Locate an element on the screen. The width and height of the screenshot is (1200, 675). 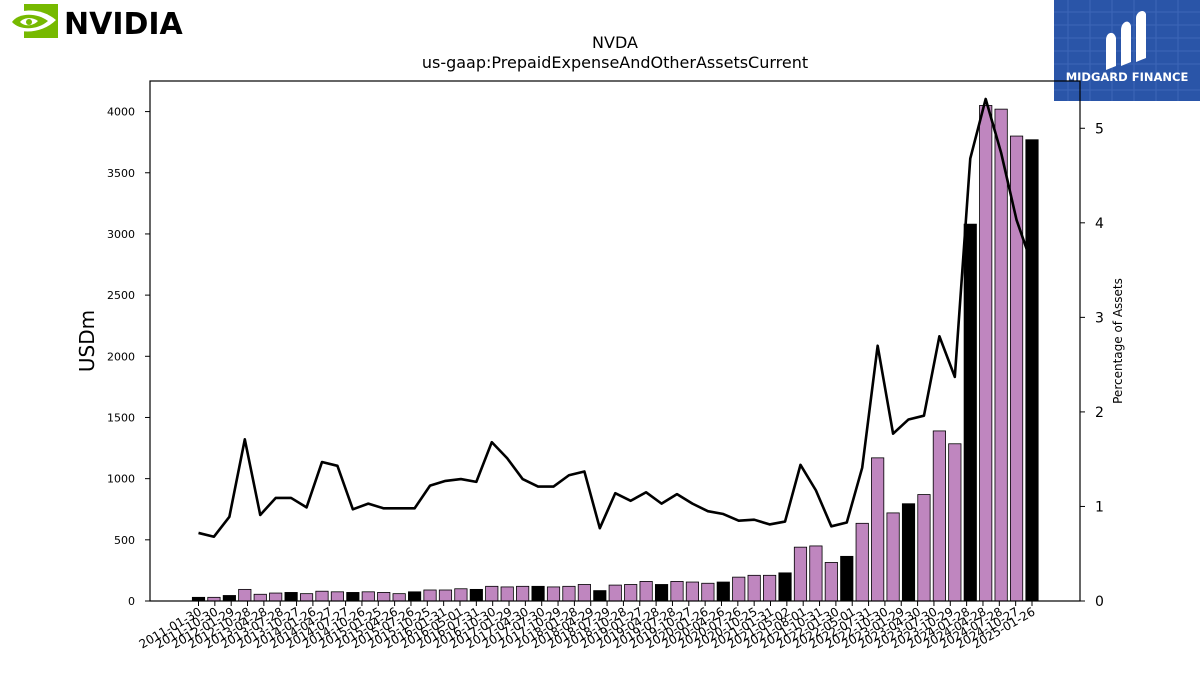
y-axis-left: 0 500 1000 1500 2000 2500 3000 3500 4000 is located at coordinates (128, 357).